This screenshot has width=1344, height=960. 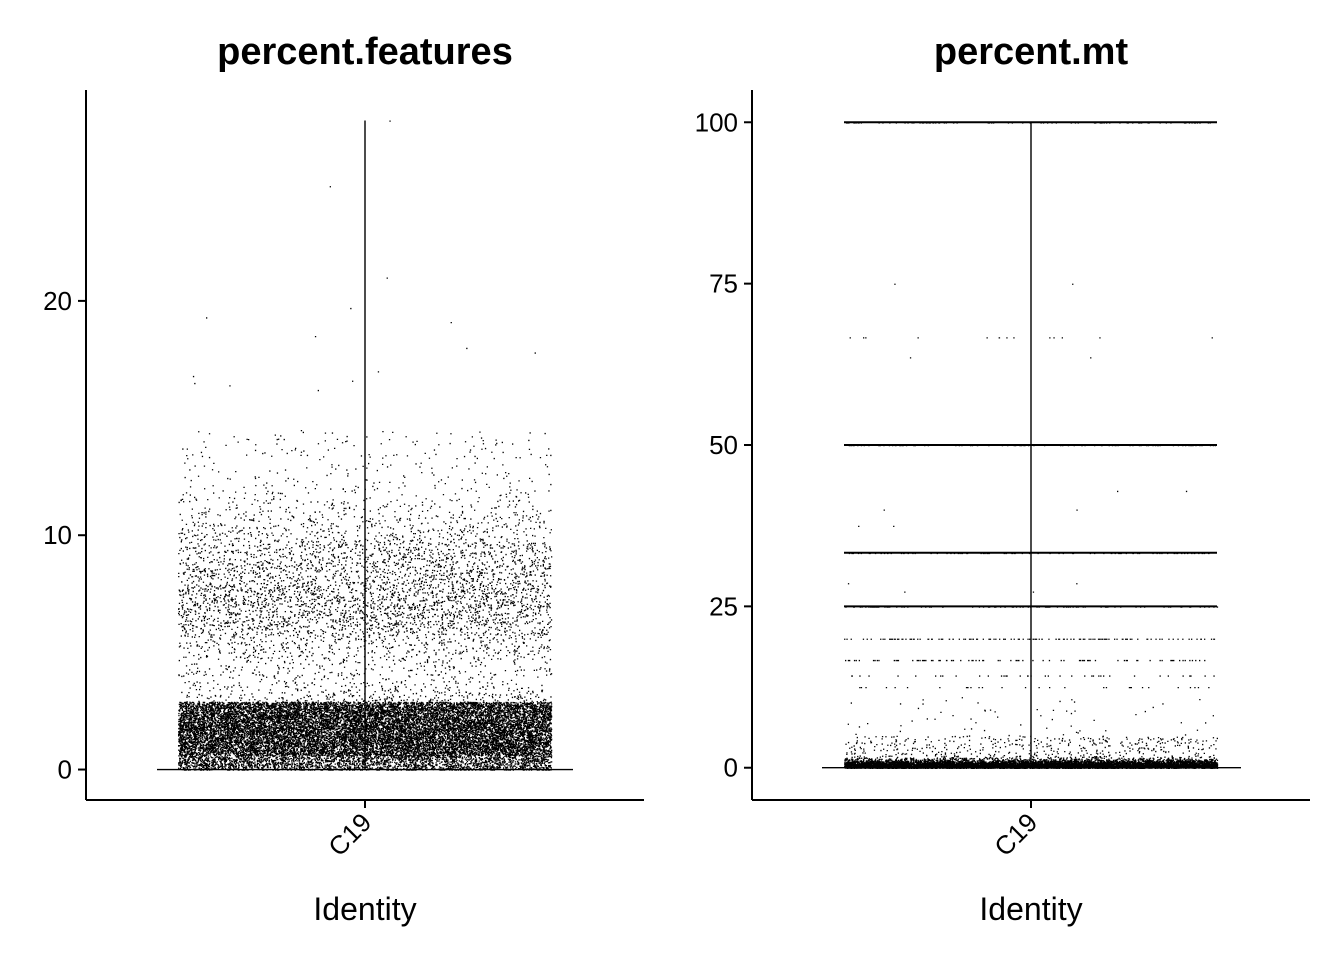 I want to click on y-tick-label-1: 10, so click(x=57, y=535).